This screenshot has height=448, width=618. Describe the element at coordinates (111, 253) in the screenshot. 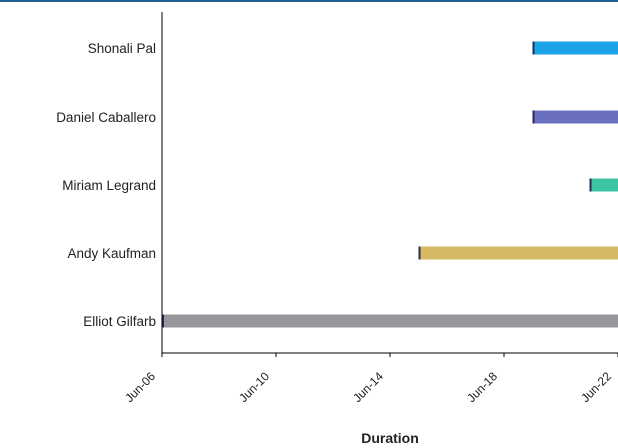

I see `y-tick-label: Andy Kaufman` at that location.